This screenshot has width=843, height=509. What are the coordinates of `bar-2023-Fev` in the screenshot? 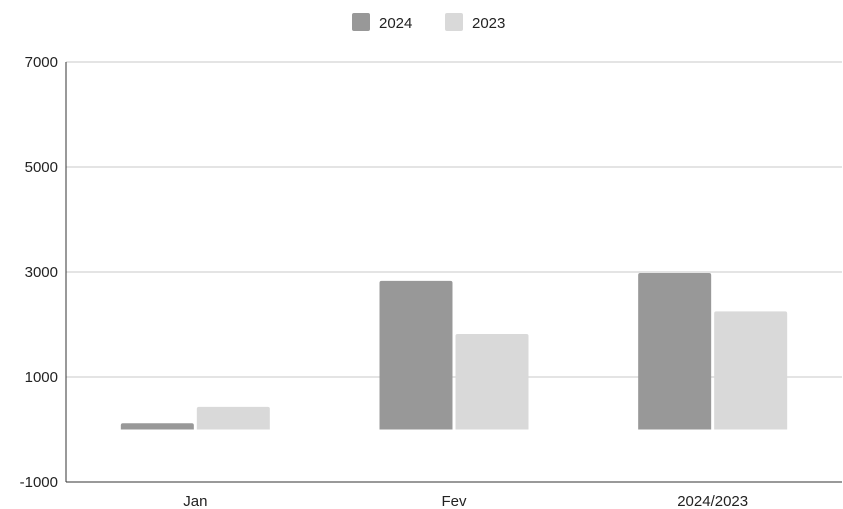 It's located at (492, 381).